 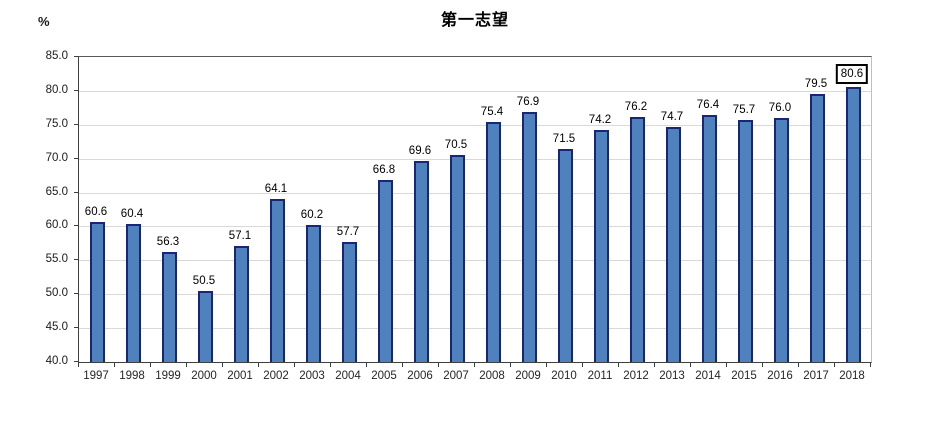 What do you see at coordinates (528, 376) in the screenshot?
I see `x-tick-label: 2009` at bounding box center [528, 376].